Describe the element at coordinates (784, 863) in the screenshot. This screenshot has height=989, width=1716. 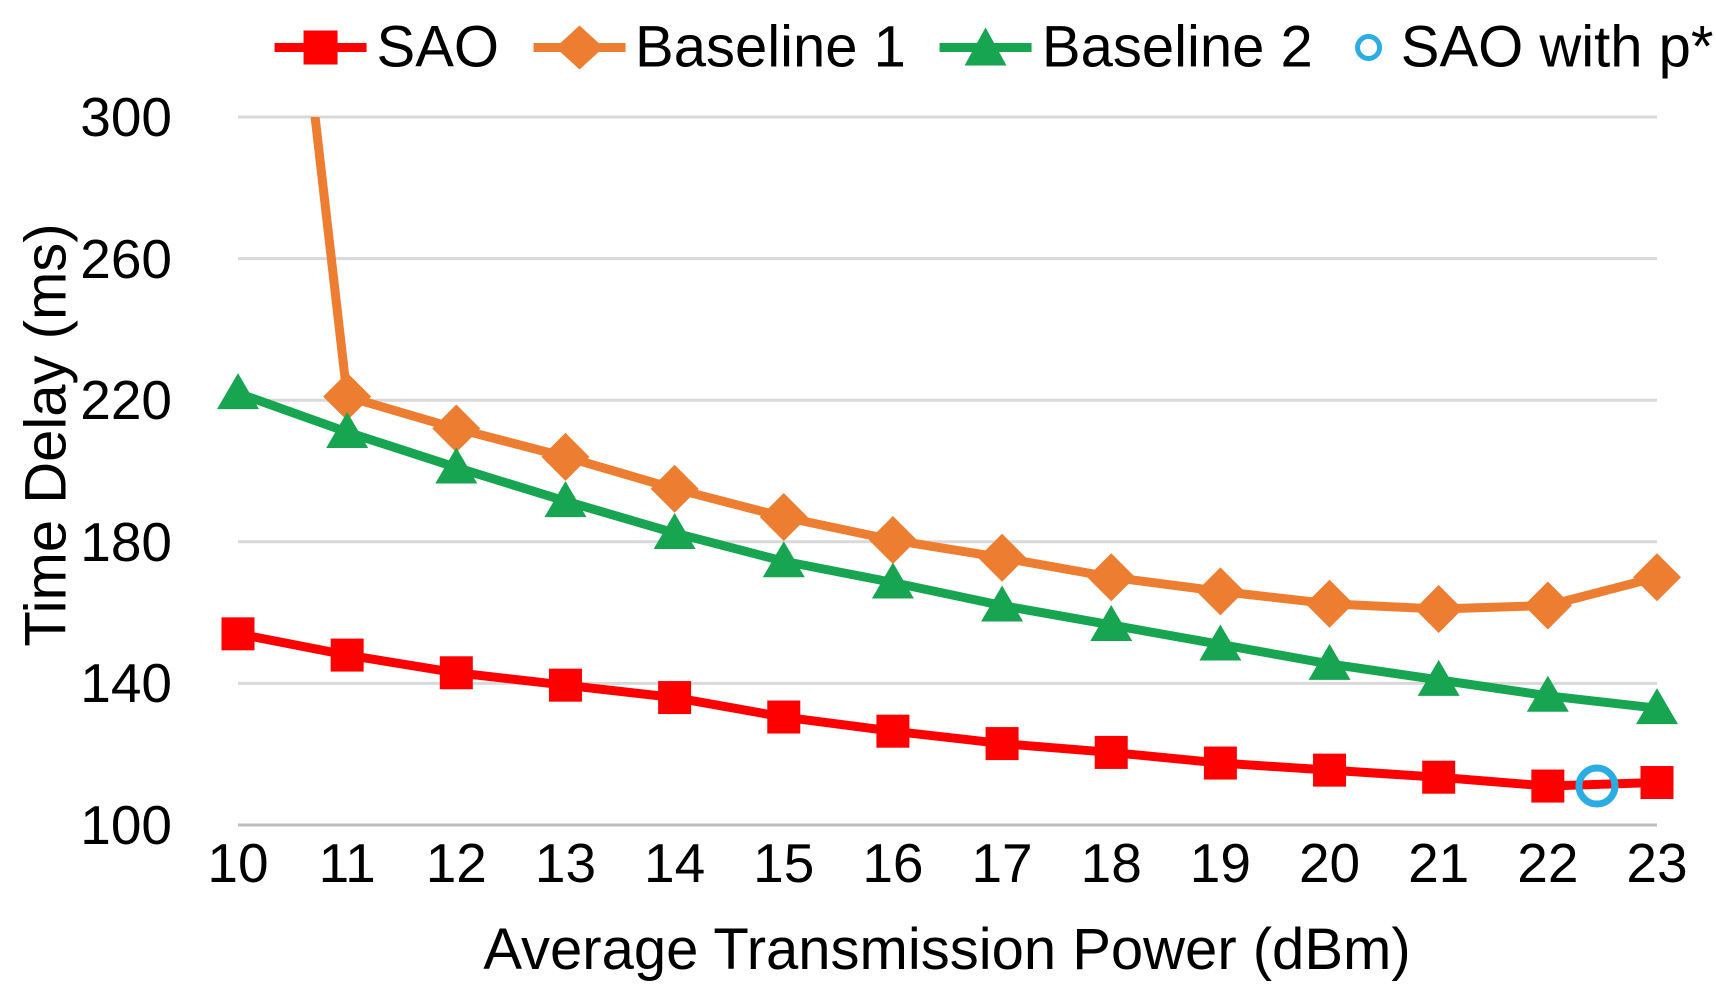
I see `x-tick-label: 15` at that location.